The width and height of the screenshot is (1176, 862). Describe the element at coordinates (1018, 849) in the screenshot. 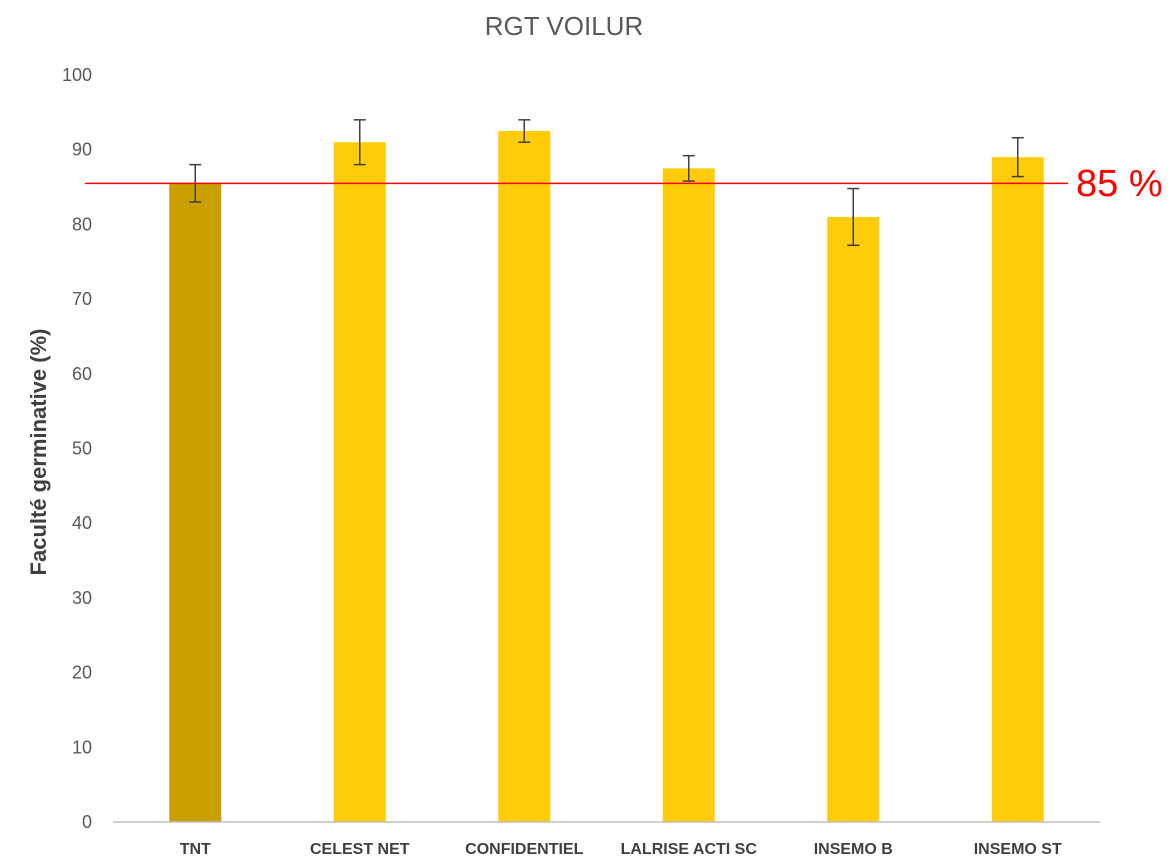

I see `x-tick-label: INSEMO ST` at that location.